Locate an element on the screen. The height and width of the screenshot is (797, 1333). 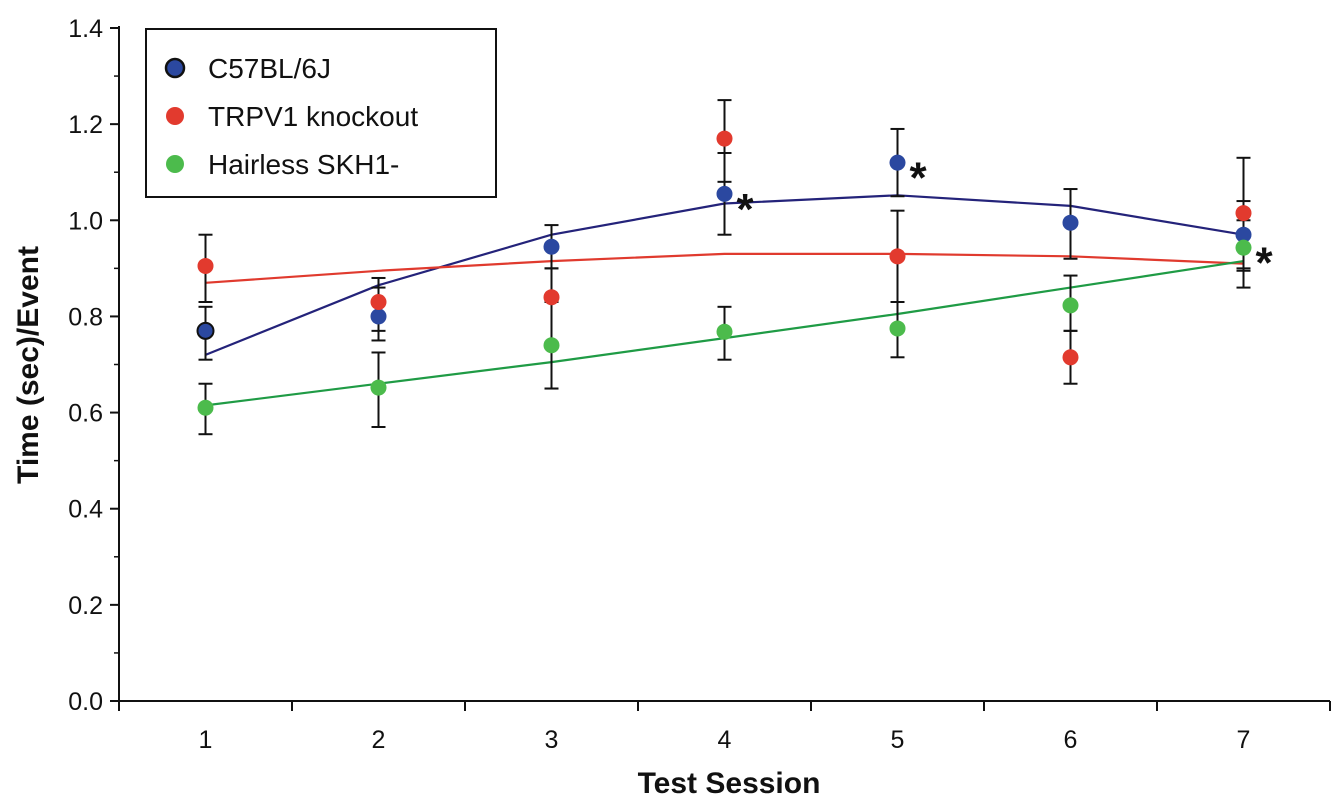
legend-box is located at coordinates (321, 113).